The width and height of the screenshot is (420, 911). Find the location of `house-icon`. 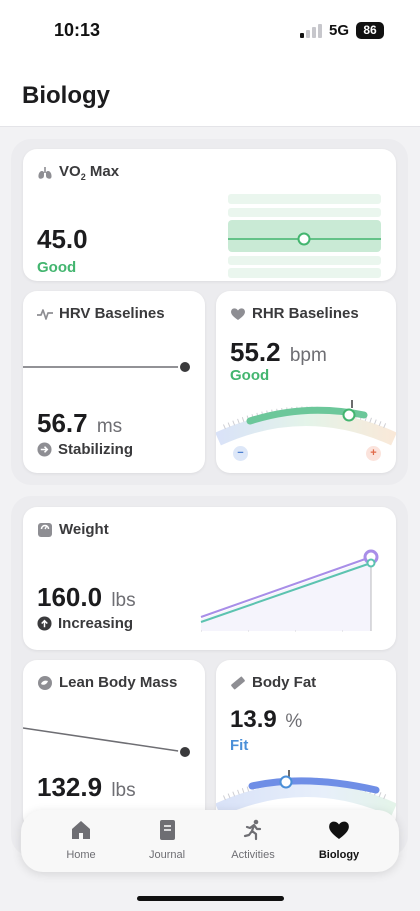

house-icon is located at coordinates (81, 830).